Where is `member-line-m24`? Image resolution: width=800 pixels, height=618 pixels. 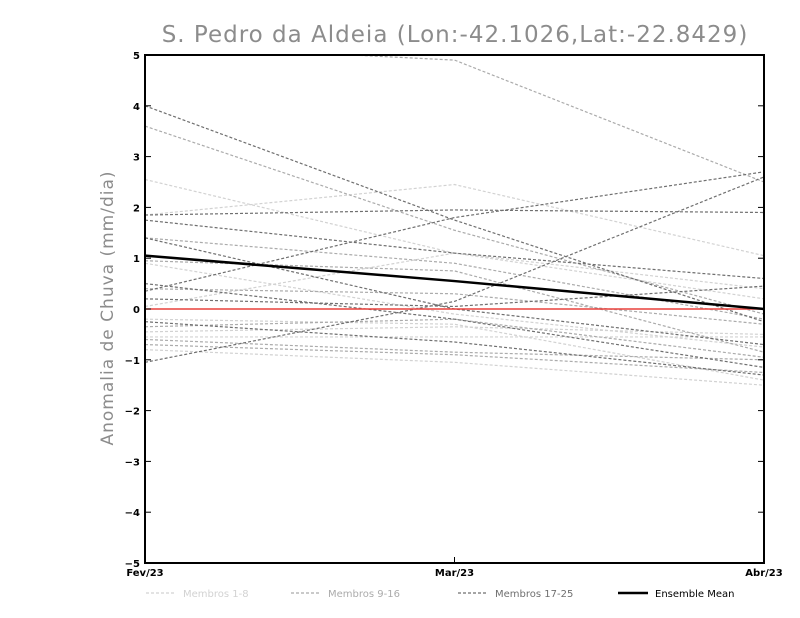
member-line-m24 is located at coordinates (454, 348).